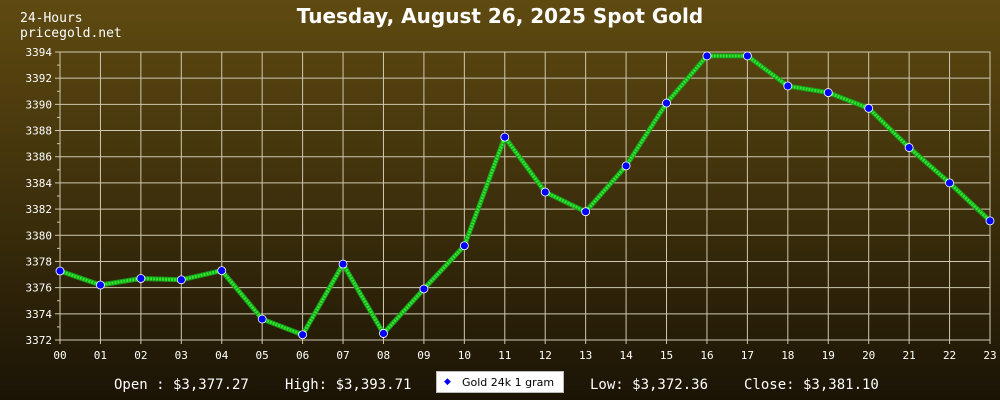  I want to click on x-tick-label: 23, so click(989, 355).